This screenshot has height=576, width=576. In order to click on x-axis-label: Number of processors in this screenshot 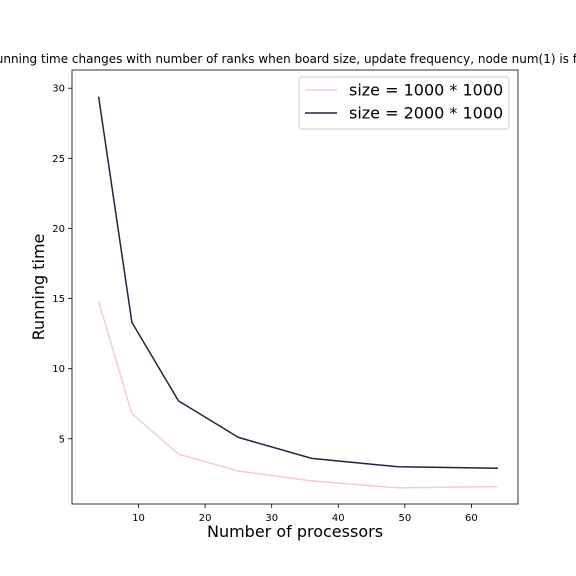, I will do `click(295, 531)`.